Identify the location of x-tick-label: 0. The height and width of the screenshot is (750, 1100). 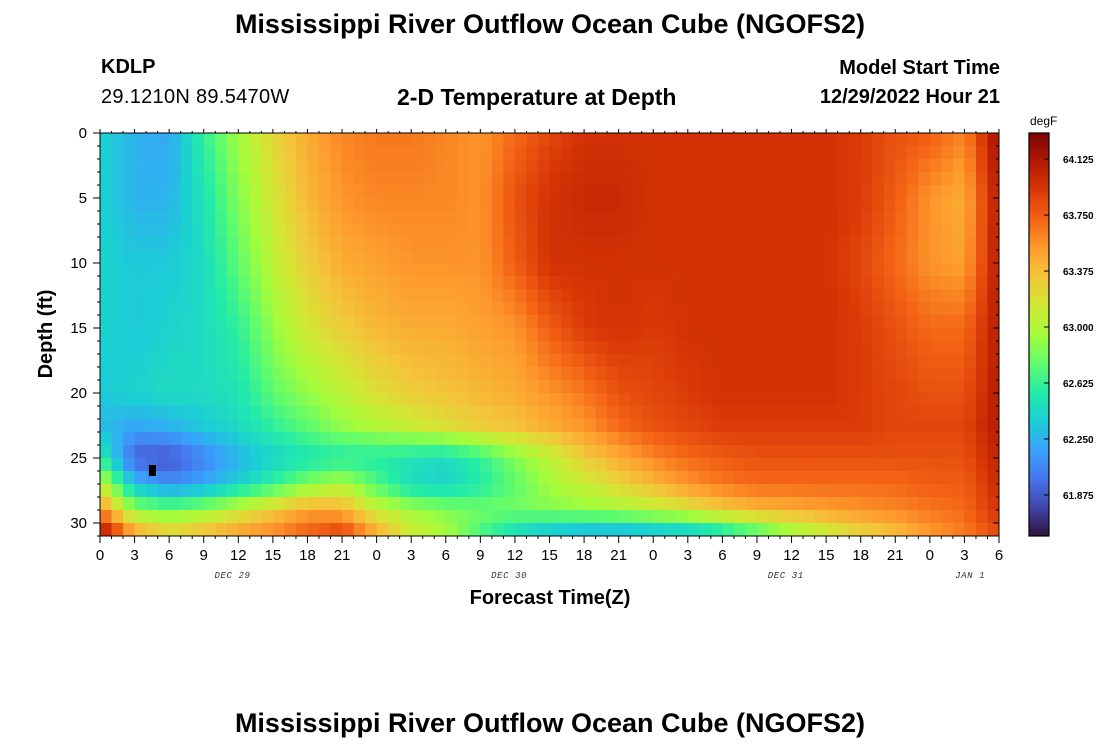
(100, 555).